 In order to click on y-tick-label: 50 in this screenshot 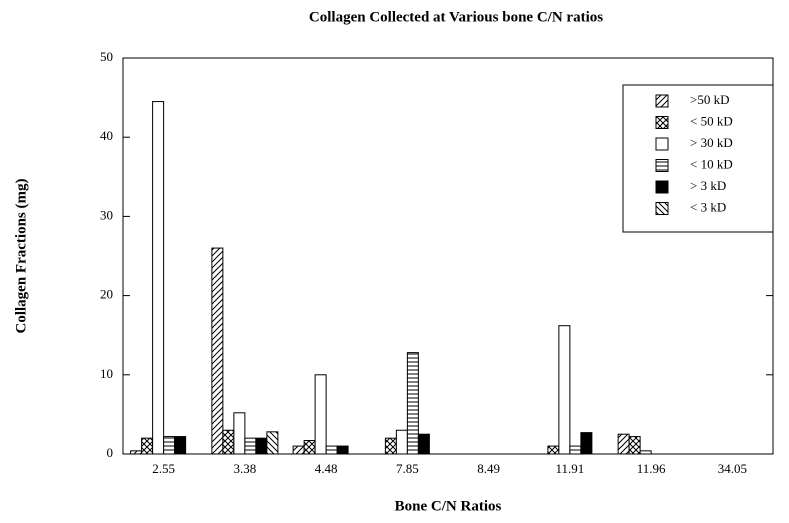, I will do `click(106, 56)`.